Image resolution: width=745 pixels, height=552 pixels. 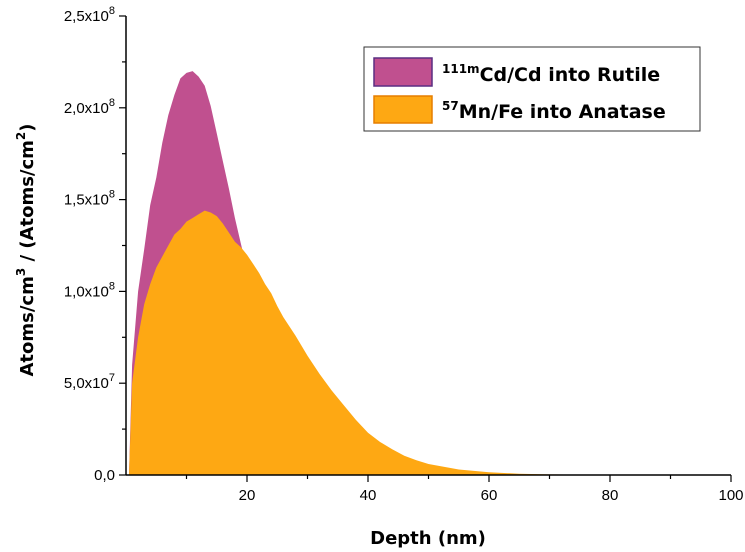 What do you see at coordinates (89, 15) in the screenshot?
I see `y-tick-label: 2,5x10⁸` at bounding box center [89, 15].